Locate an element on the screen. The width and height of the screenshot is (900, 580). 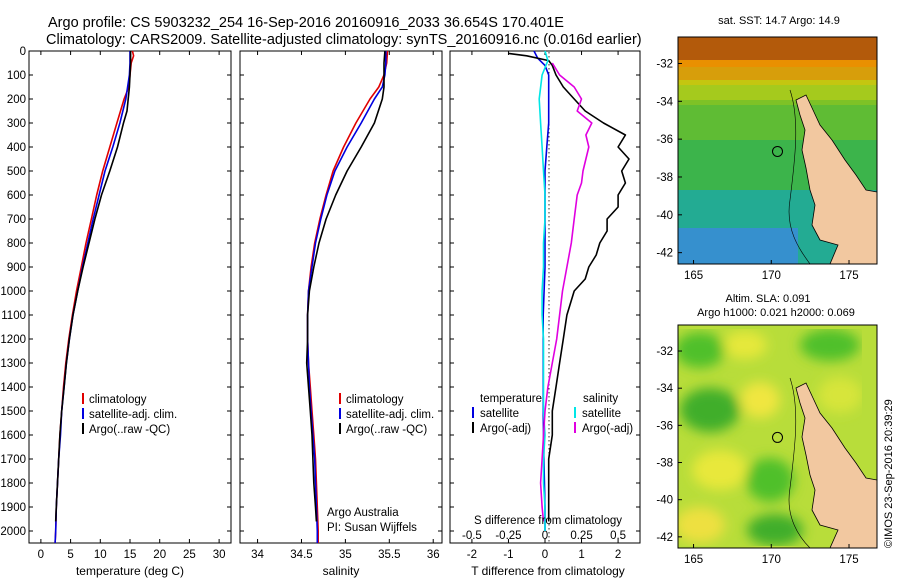
y-tick-label: 500 is located at coordinates (16, 172).